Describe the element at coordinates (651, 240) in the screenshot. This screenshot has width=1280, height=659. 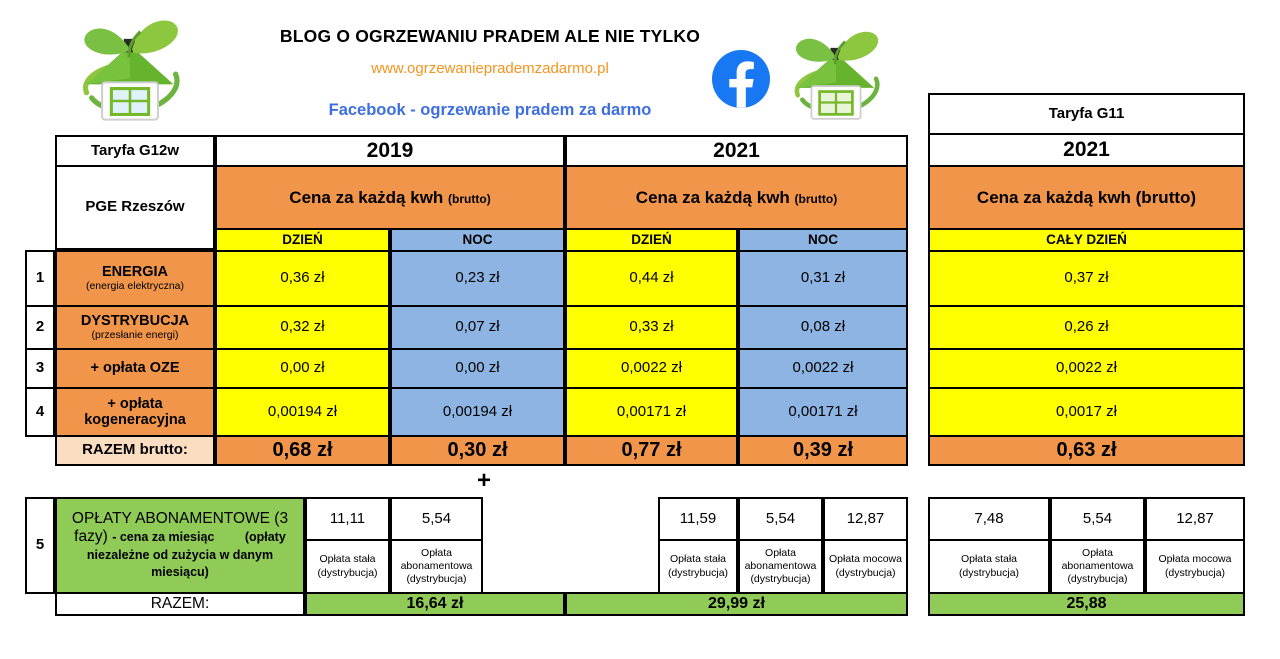
I see `col-day-2021: DZIEŃ` at that location.